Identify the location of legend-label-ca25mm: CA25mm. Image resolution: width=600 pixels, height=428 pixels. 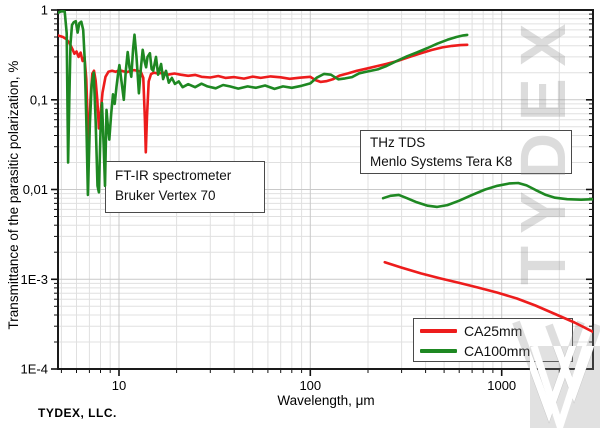
(493, 331).